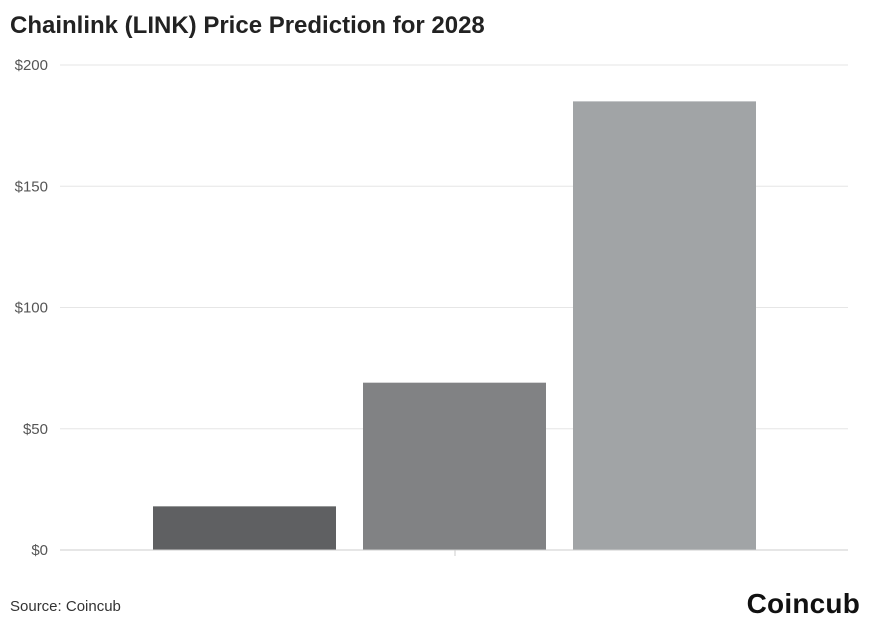  Describe the element at coordinates (31, 186) in the screenshot. I see `y-tick-label: $150` at that location.